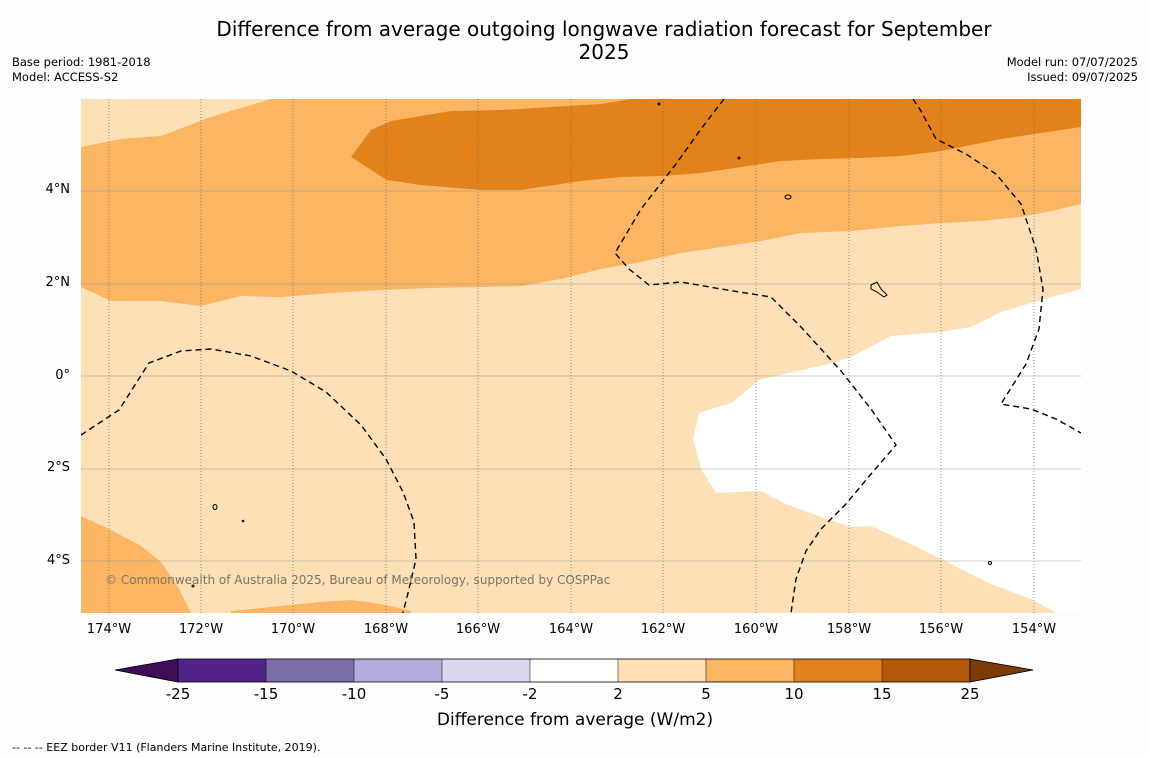  What do you see at coordinates (794, 694) in the screenshot?
I see `colorbar-label: 10` at bounding box center [794, 694].